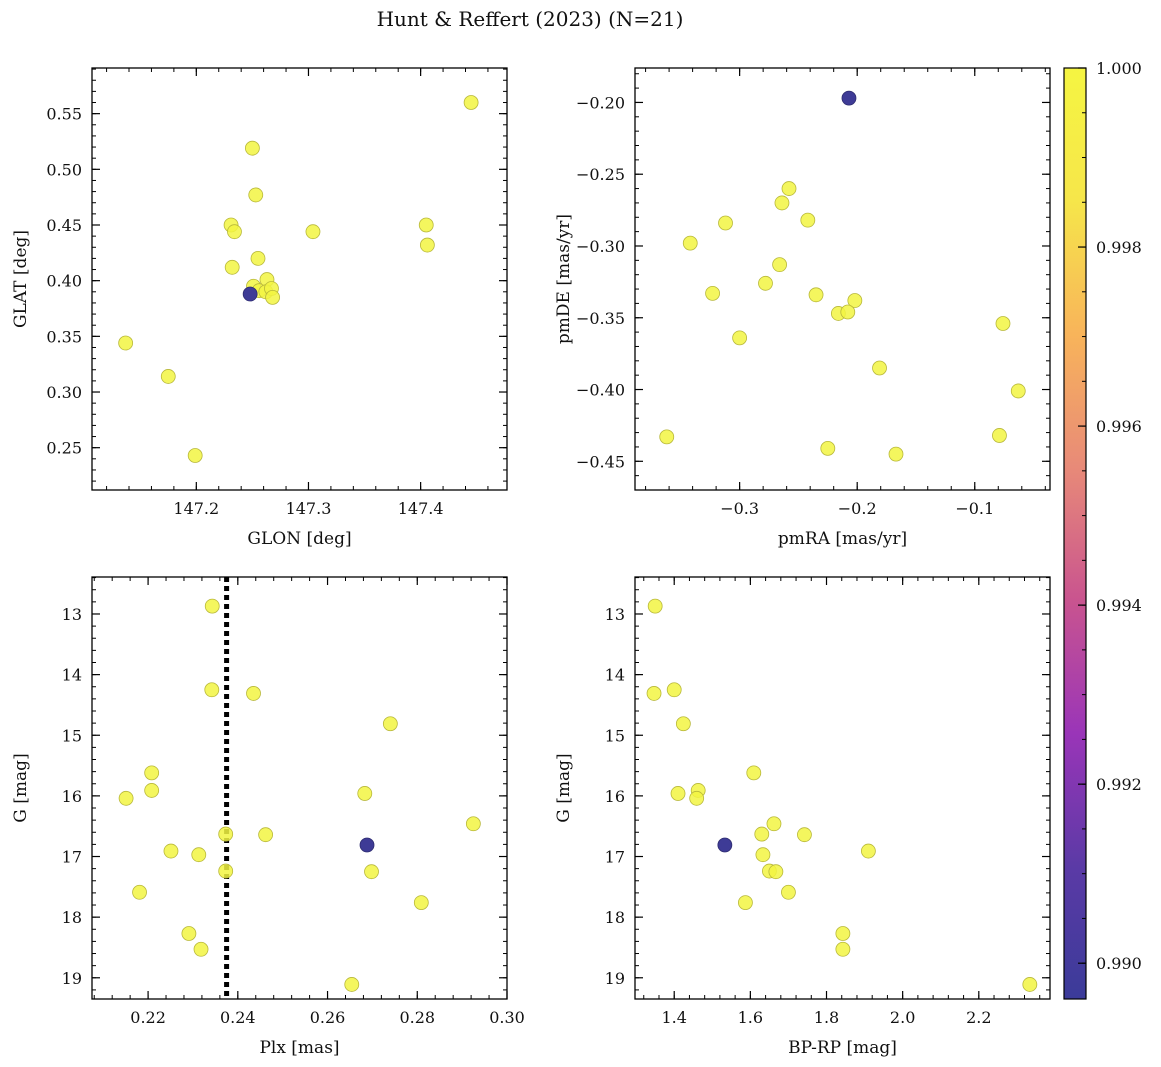 Image resolution: width=1161 pixels, height=1067 pixels. I want to click on colorbar-tick-label: 0.990, so click(1119, 963).